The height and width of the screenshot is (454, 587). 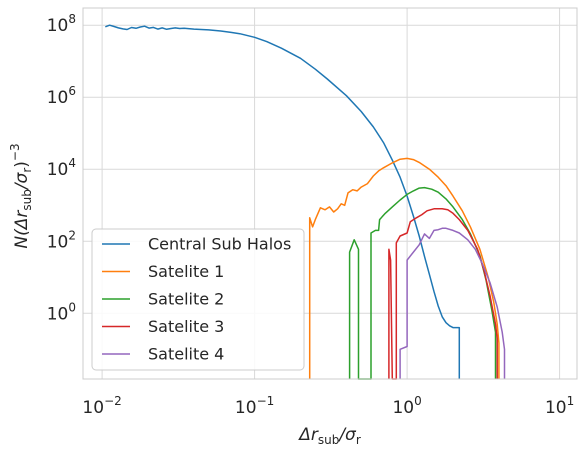 I want to click on y-axis-label: N(Δrsub/σr)−3, so click(x=21, y=195).